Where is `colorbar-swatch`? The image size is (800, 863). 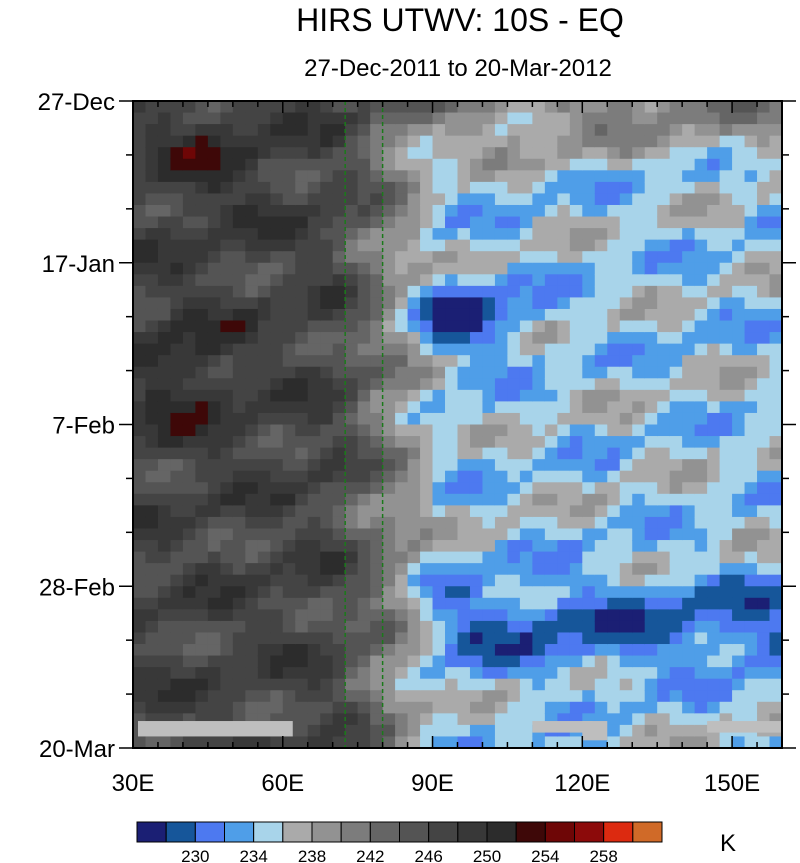
colorbar-swatch is located at coordinates (647, 832).